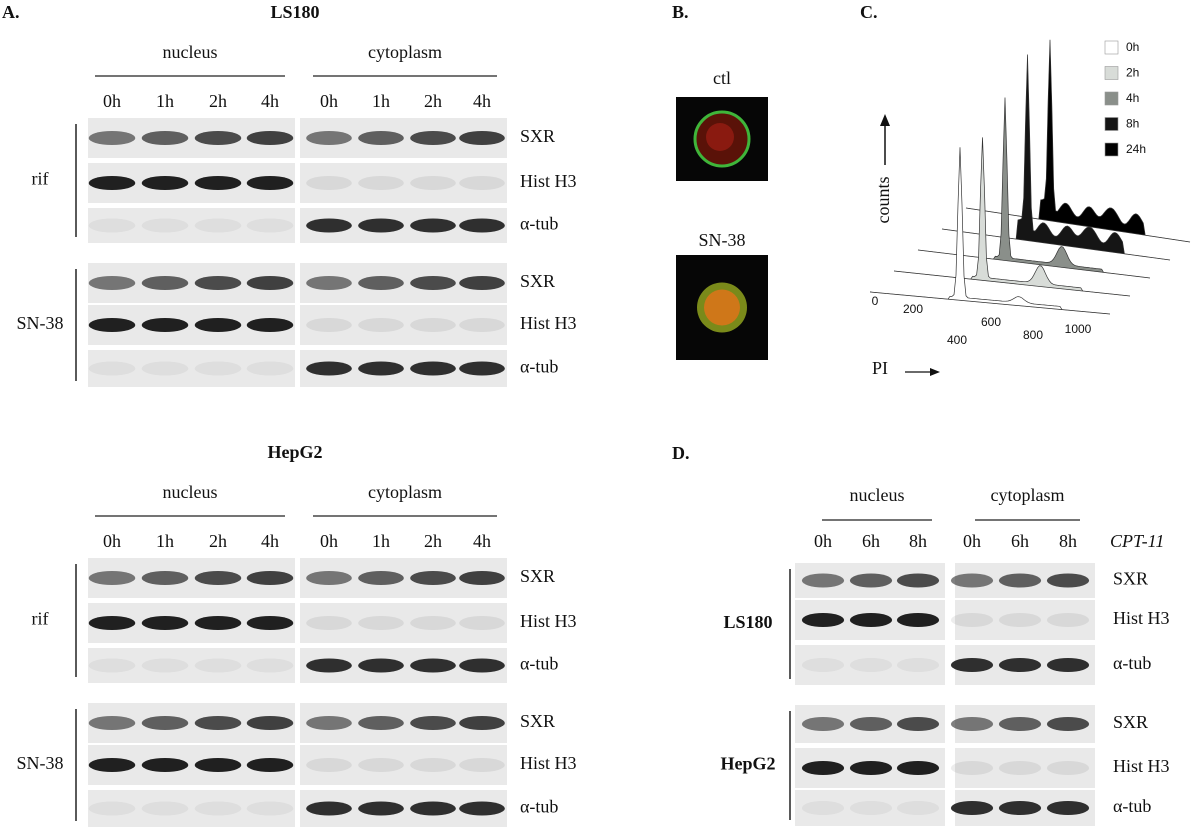 The width and height of the screenshot is (1200, 828). Describe the element at coordinates (294, 12) in the screenshot. I see `cell-line-title: LS180` at that location.